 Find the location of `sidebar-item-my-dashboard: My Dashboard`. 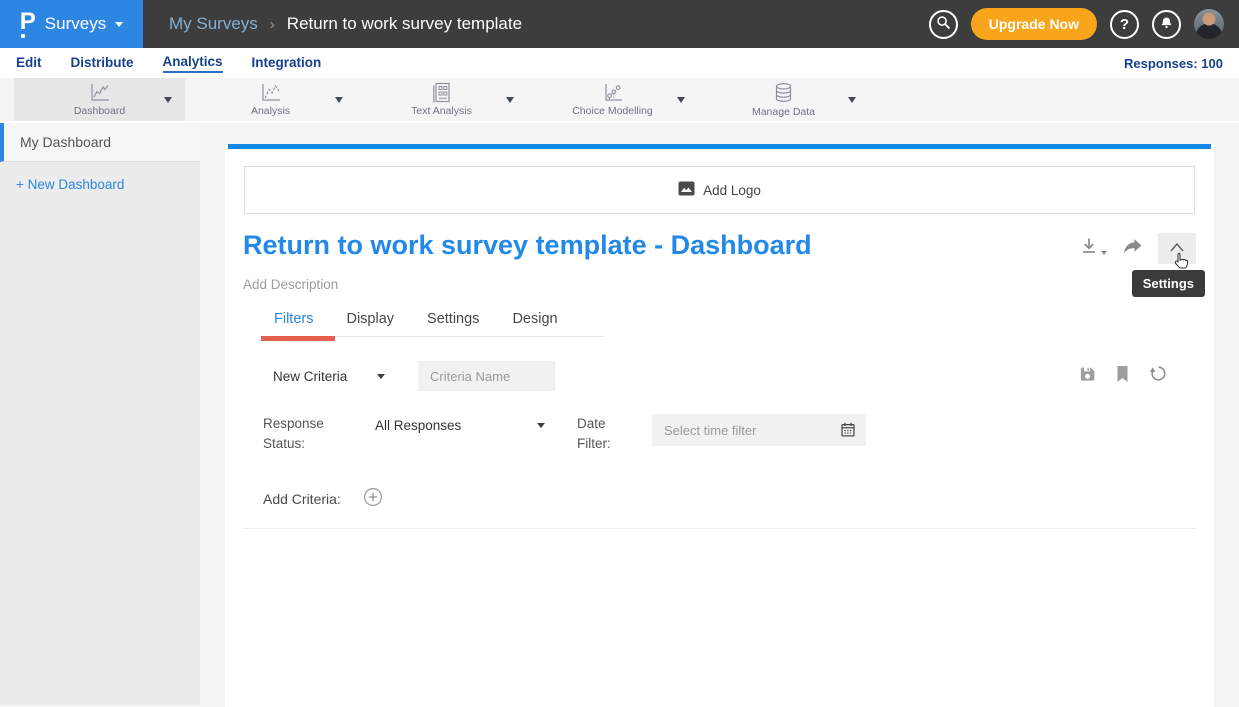

sidebar-item-my-dashboard: My Dashboard is located at coordinates (100, 142).